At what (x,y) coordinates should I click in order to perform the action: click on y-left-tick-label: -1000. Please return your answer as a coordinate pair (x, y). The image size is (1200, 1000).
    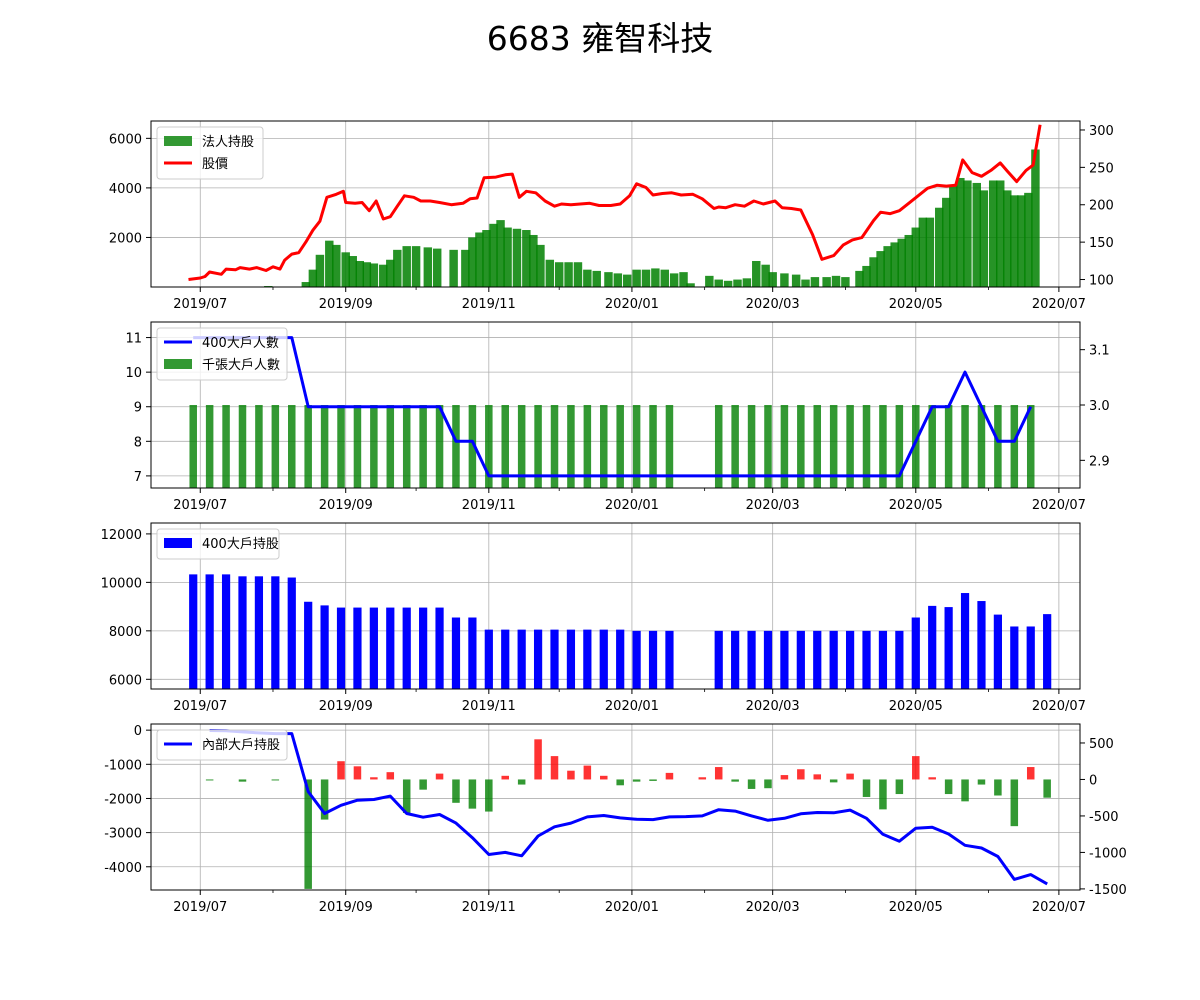
    Looking at the image, I should click on (123, 765).